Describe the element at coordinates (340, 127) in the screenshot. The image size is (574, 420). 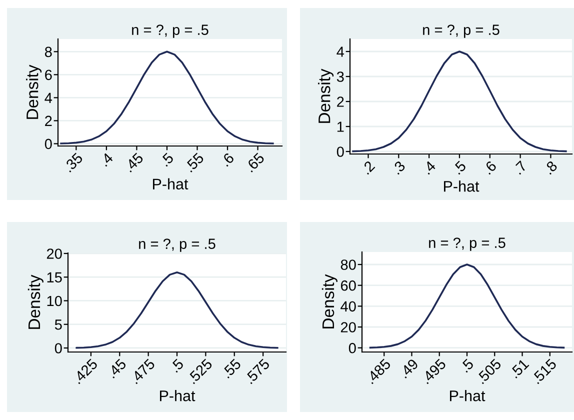
I see `y-tick-label: 1` at that location.